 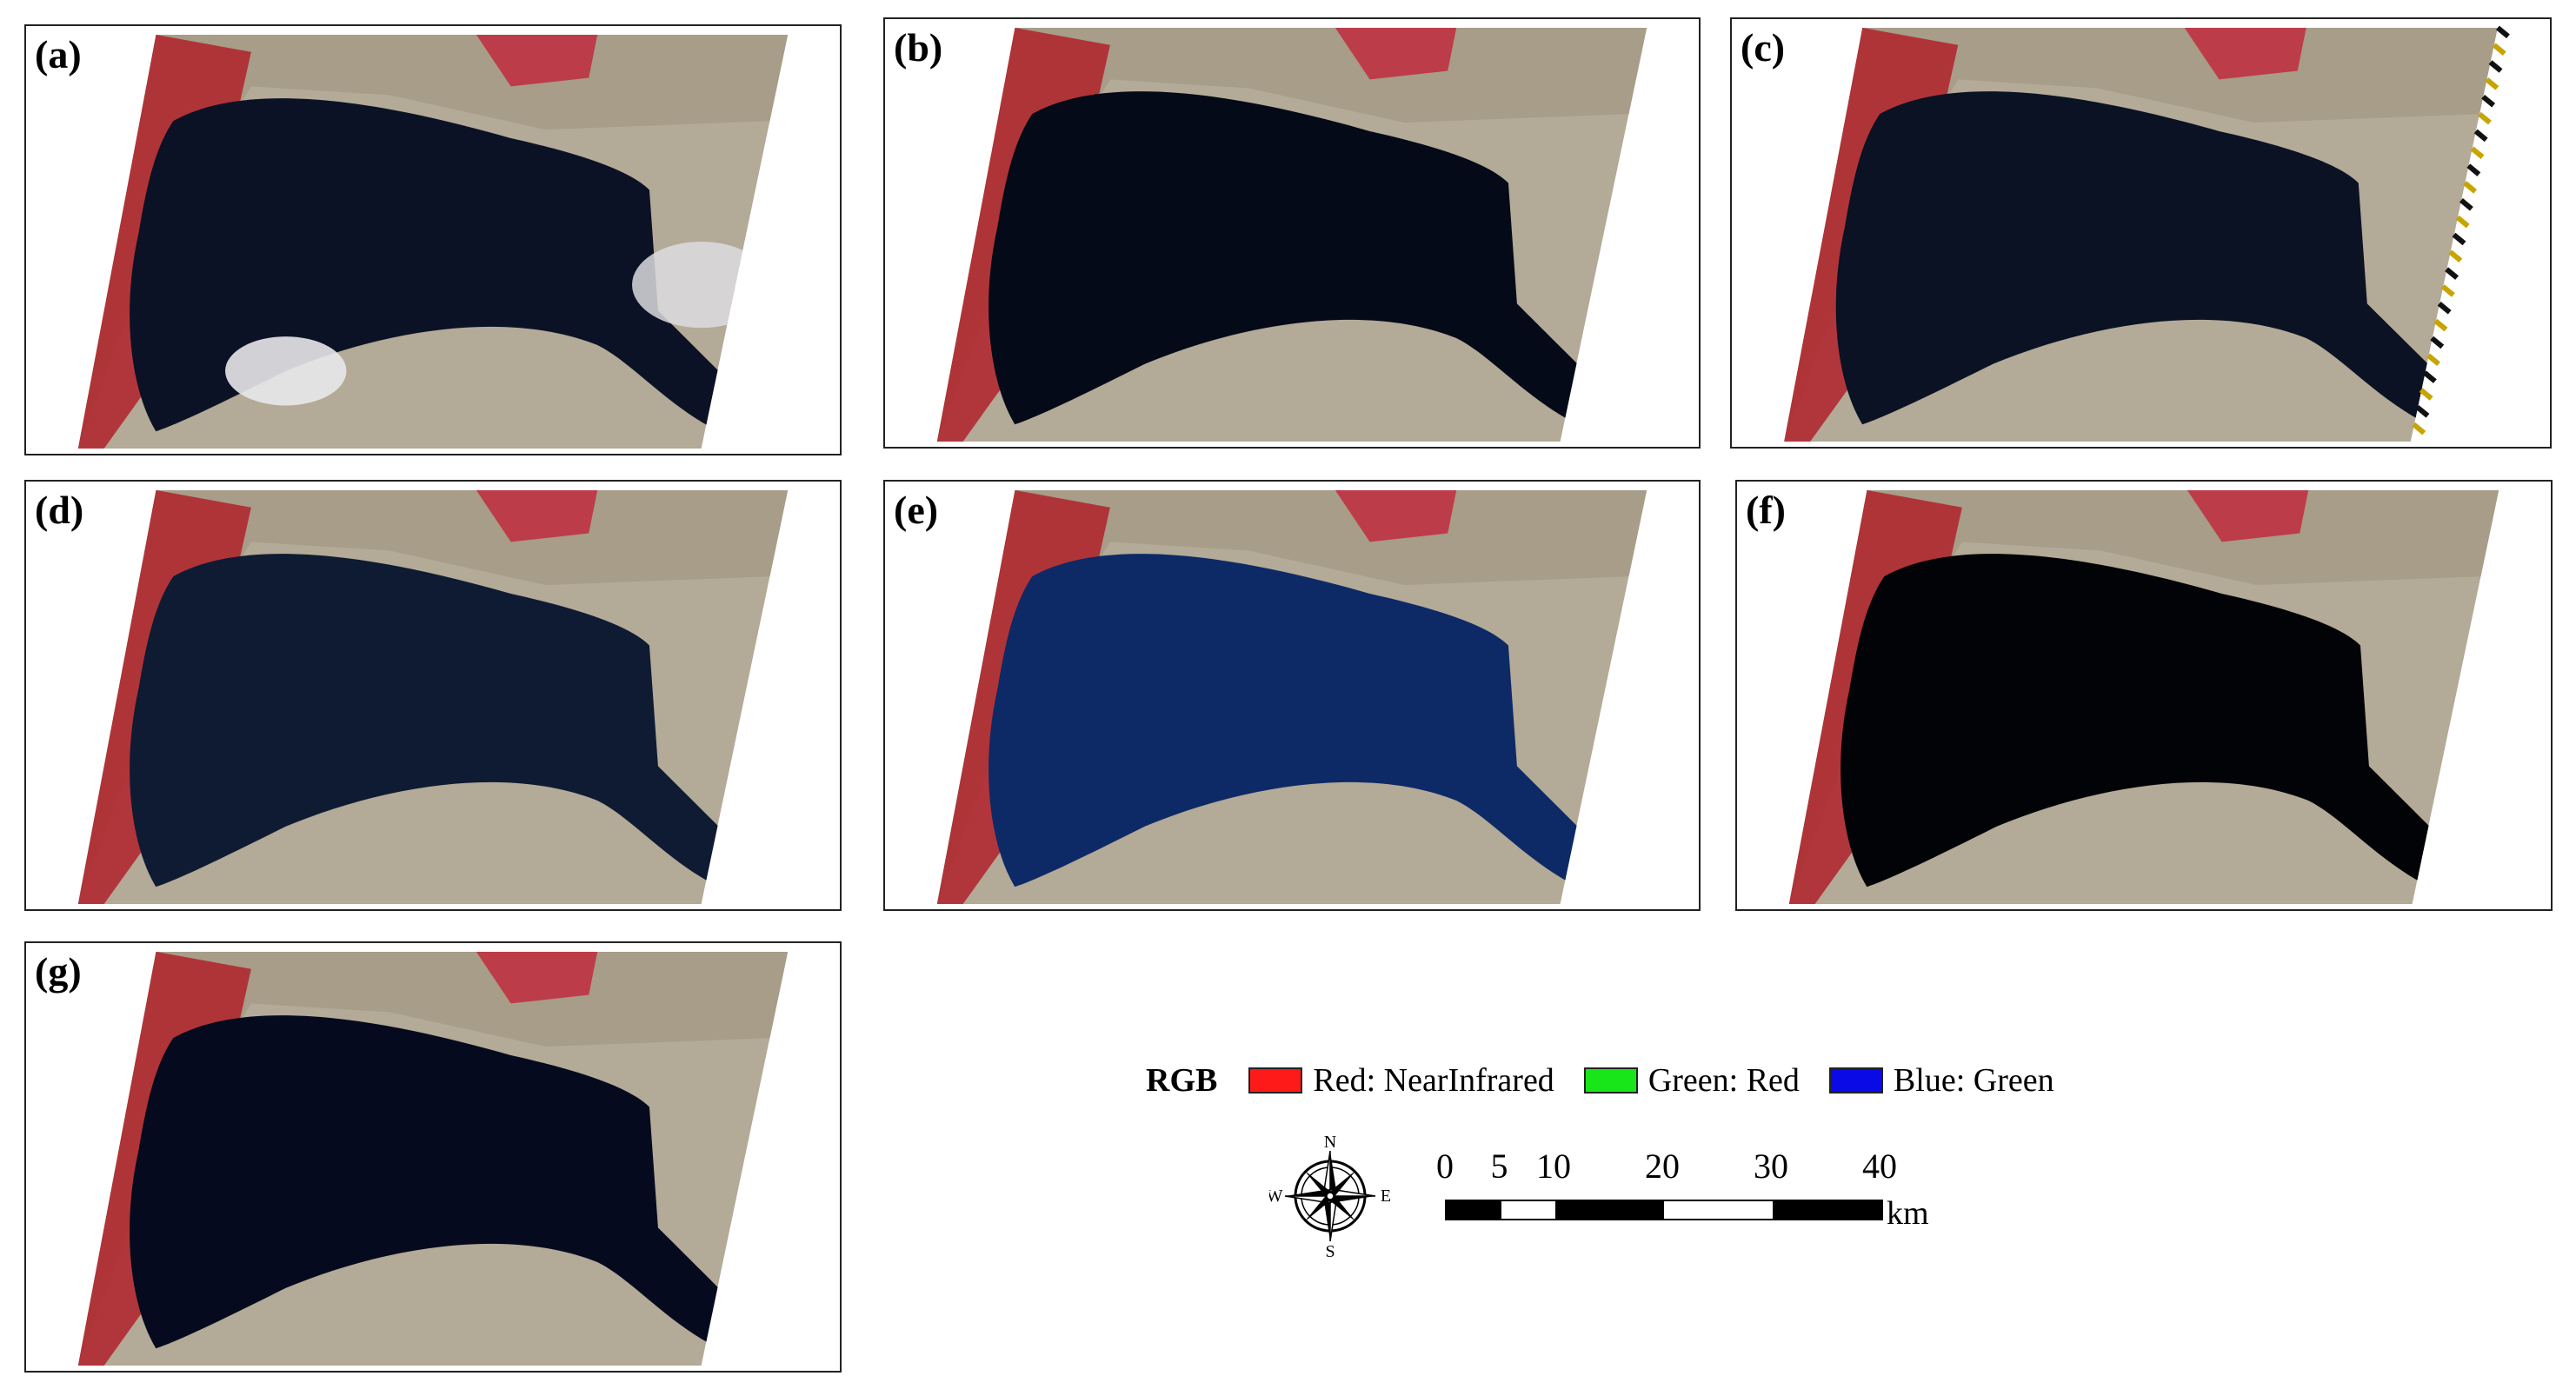 What do you see at coordinates (1499, 1167) in the screenshot?
I see `scale-tick-label: 5` at bounding box center [1499, 1167].